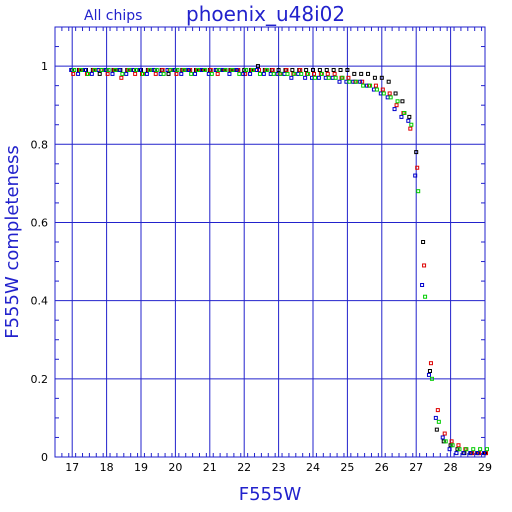 Image resolution: width=512 pixels, height=512 pixels. I want to click on y-tick-label: 0.6, so click(40, 222).